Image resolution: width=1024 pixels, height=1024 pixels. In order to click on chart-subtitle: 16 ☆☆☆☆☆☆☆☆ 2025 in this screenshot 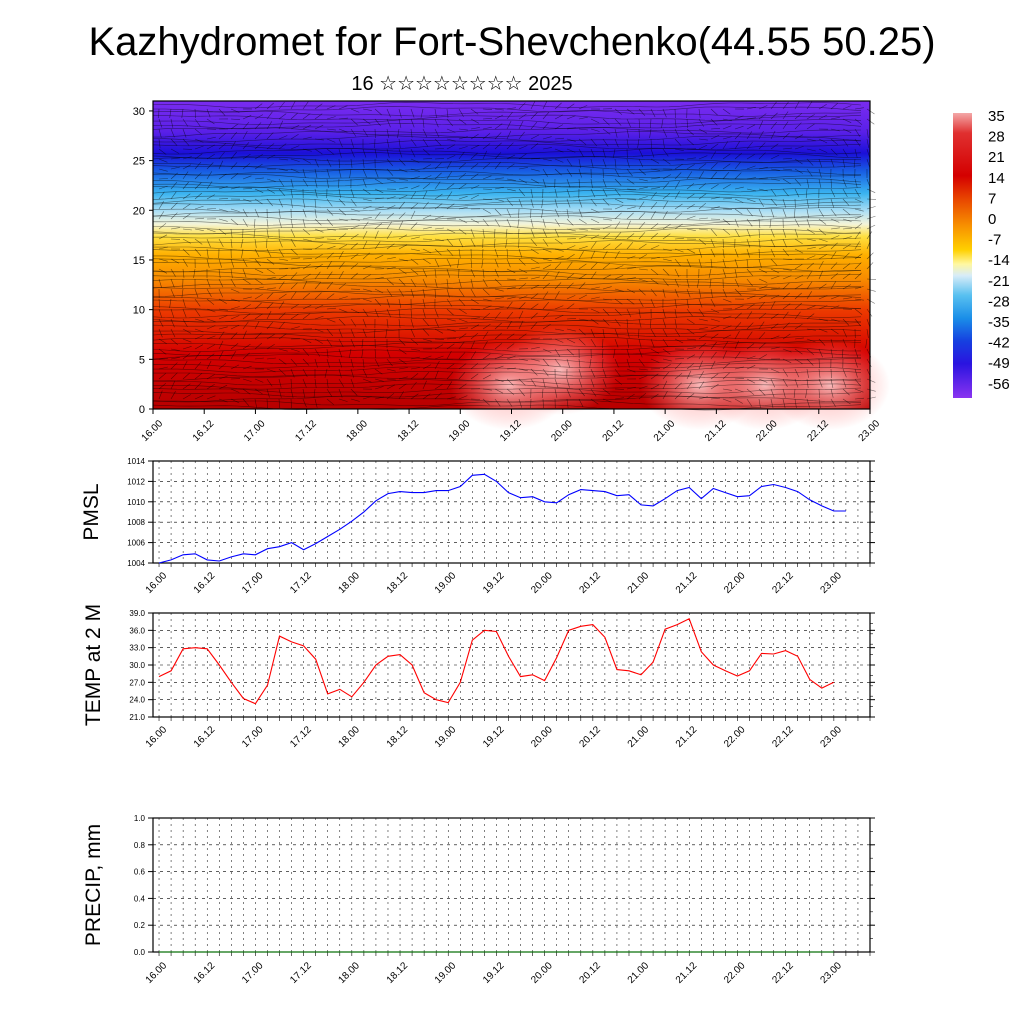, I will do `click(462, 84)`.